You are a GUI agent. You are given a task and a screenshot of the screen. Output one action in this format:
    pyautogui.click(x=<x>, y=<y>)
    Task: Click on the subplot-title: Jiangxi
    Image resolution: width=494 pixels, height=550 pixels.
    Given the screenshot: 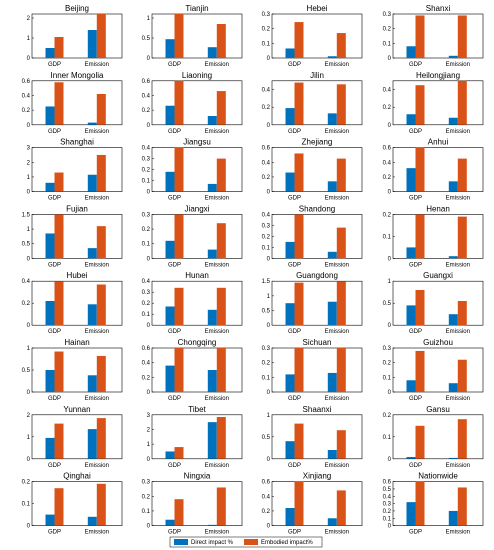 What is the action you would take?
    pyautogui.click(x=197, y=208)
    